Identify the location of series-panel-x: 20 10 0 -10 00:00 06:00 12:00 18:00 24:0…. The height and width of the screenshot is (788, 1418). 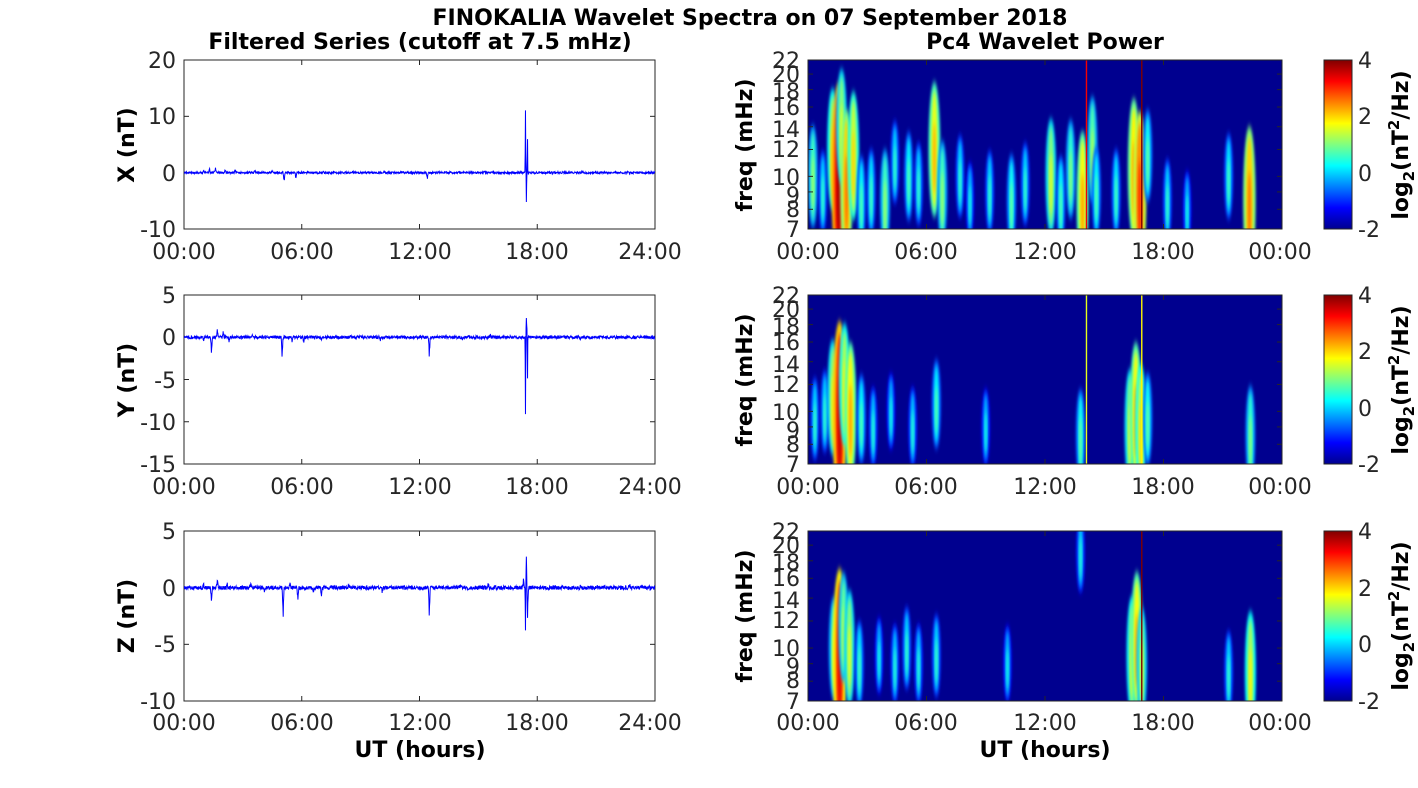
(398, 157).